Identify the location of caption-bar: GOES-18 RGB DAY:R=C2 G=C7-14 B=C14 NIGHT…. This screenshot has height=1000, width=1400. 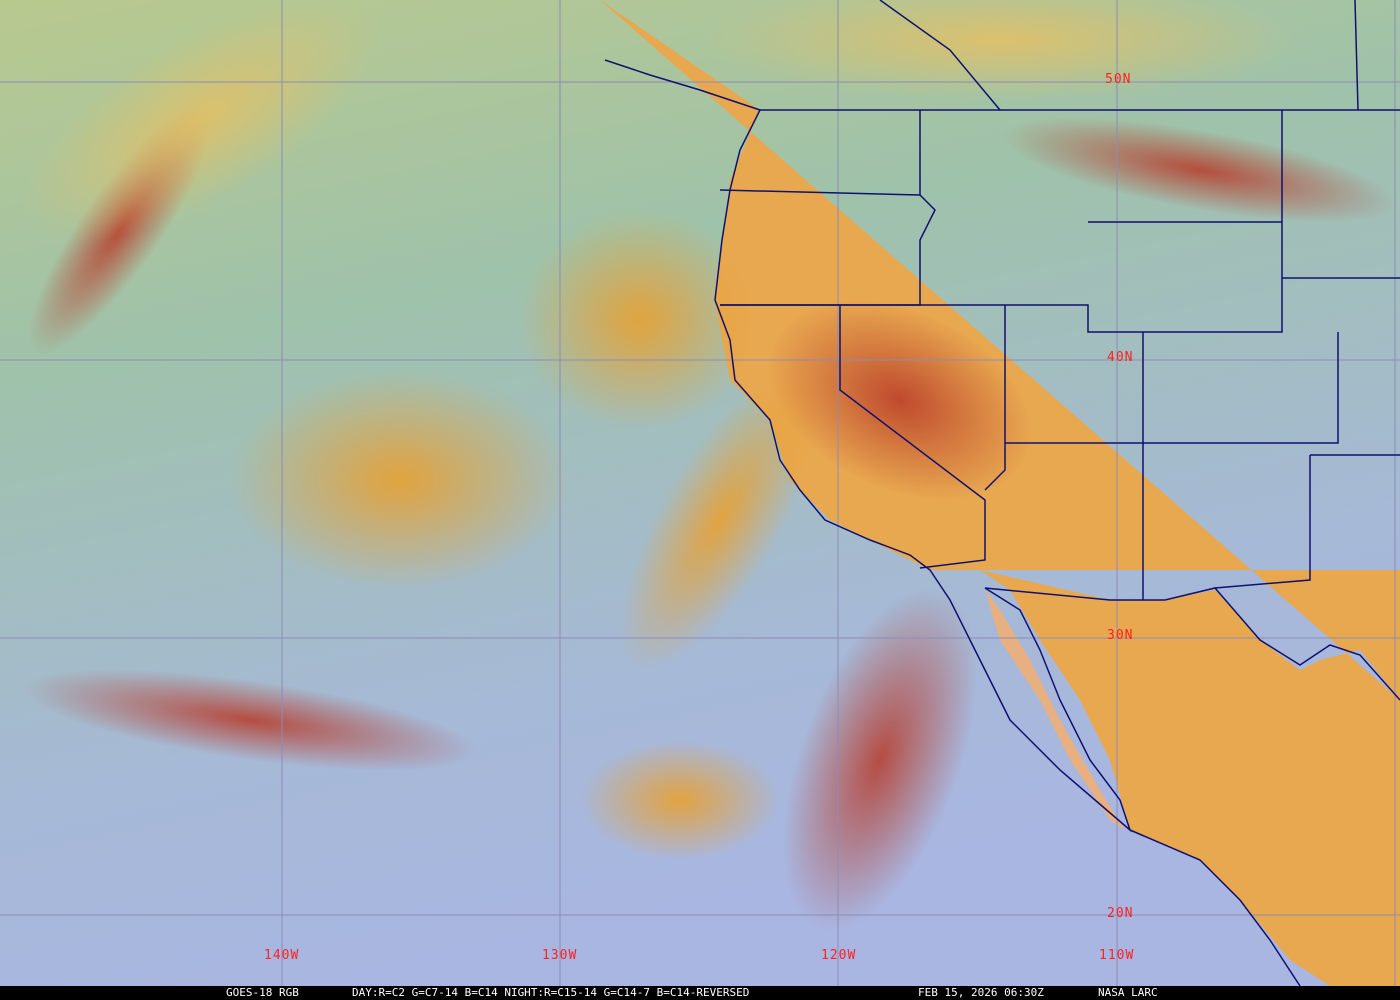
(700, 993).